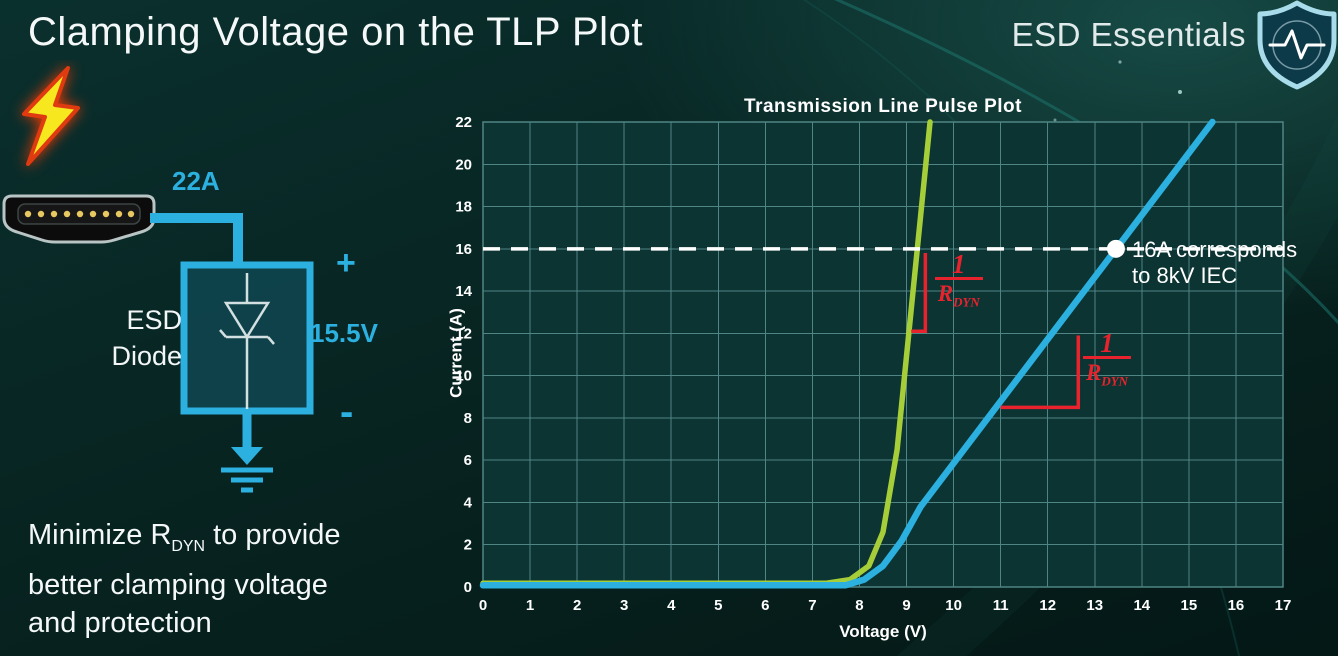  I want to click on reference-line-annotation-line2: to 8kV IEC, so click(1185, 275).